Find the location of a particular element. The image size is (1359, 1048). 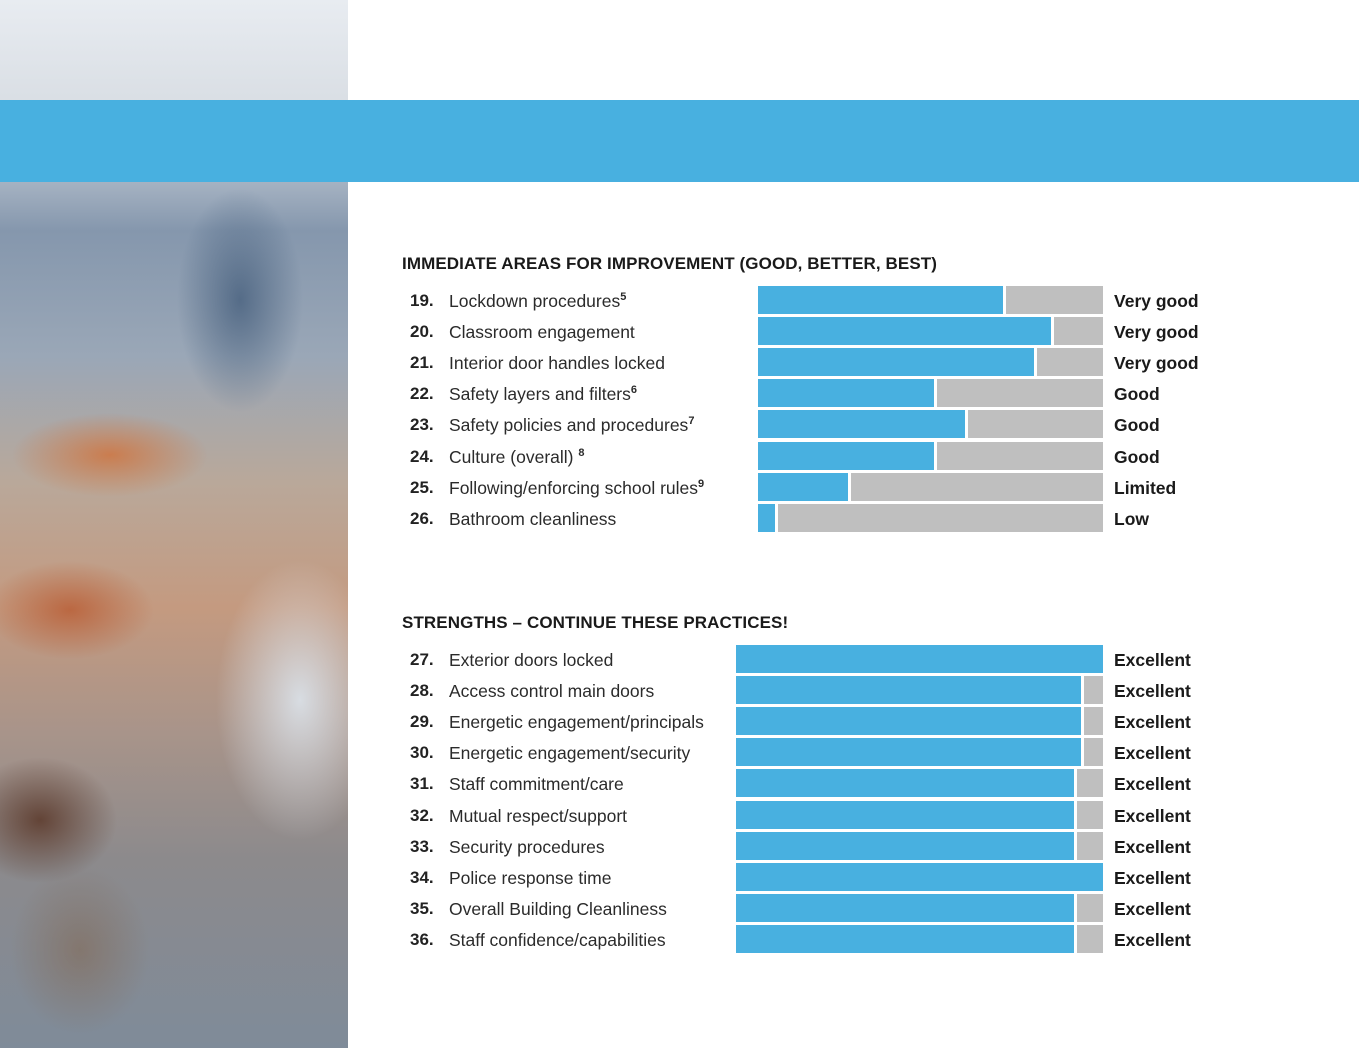

row-label-text: Safety policies and procedures is located at coordinates (569, 425).